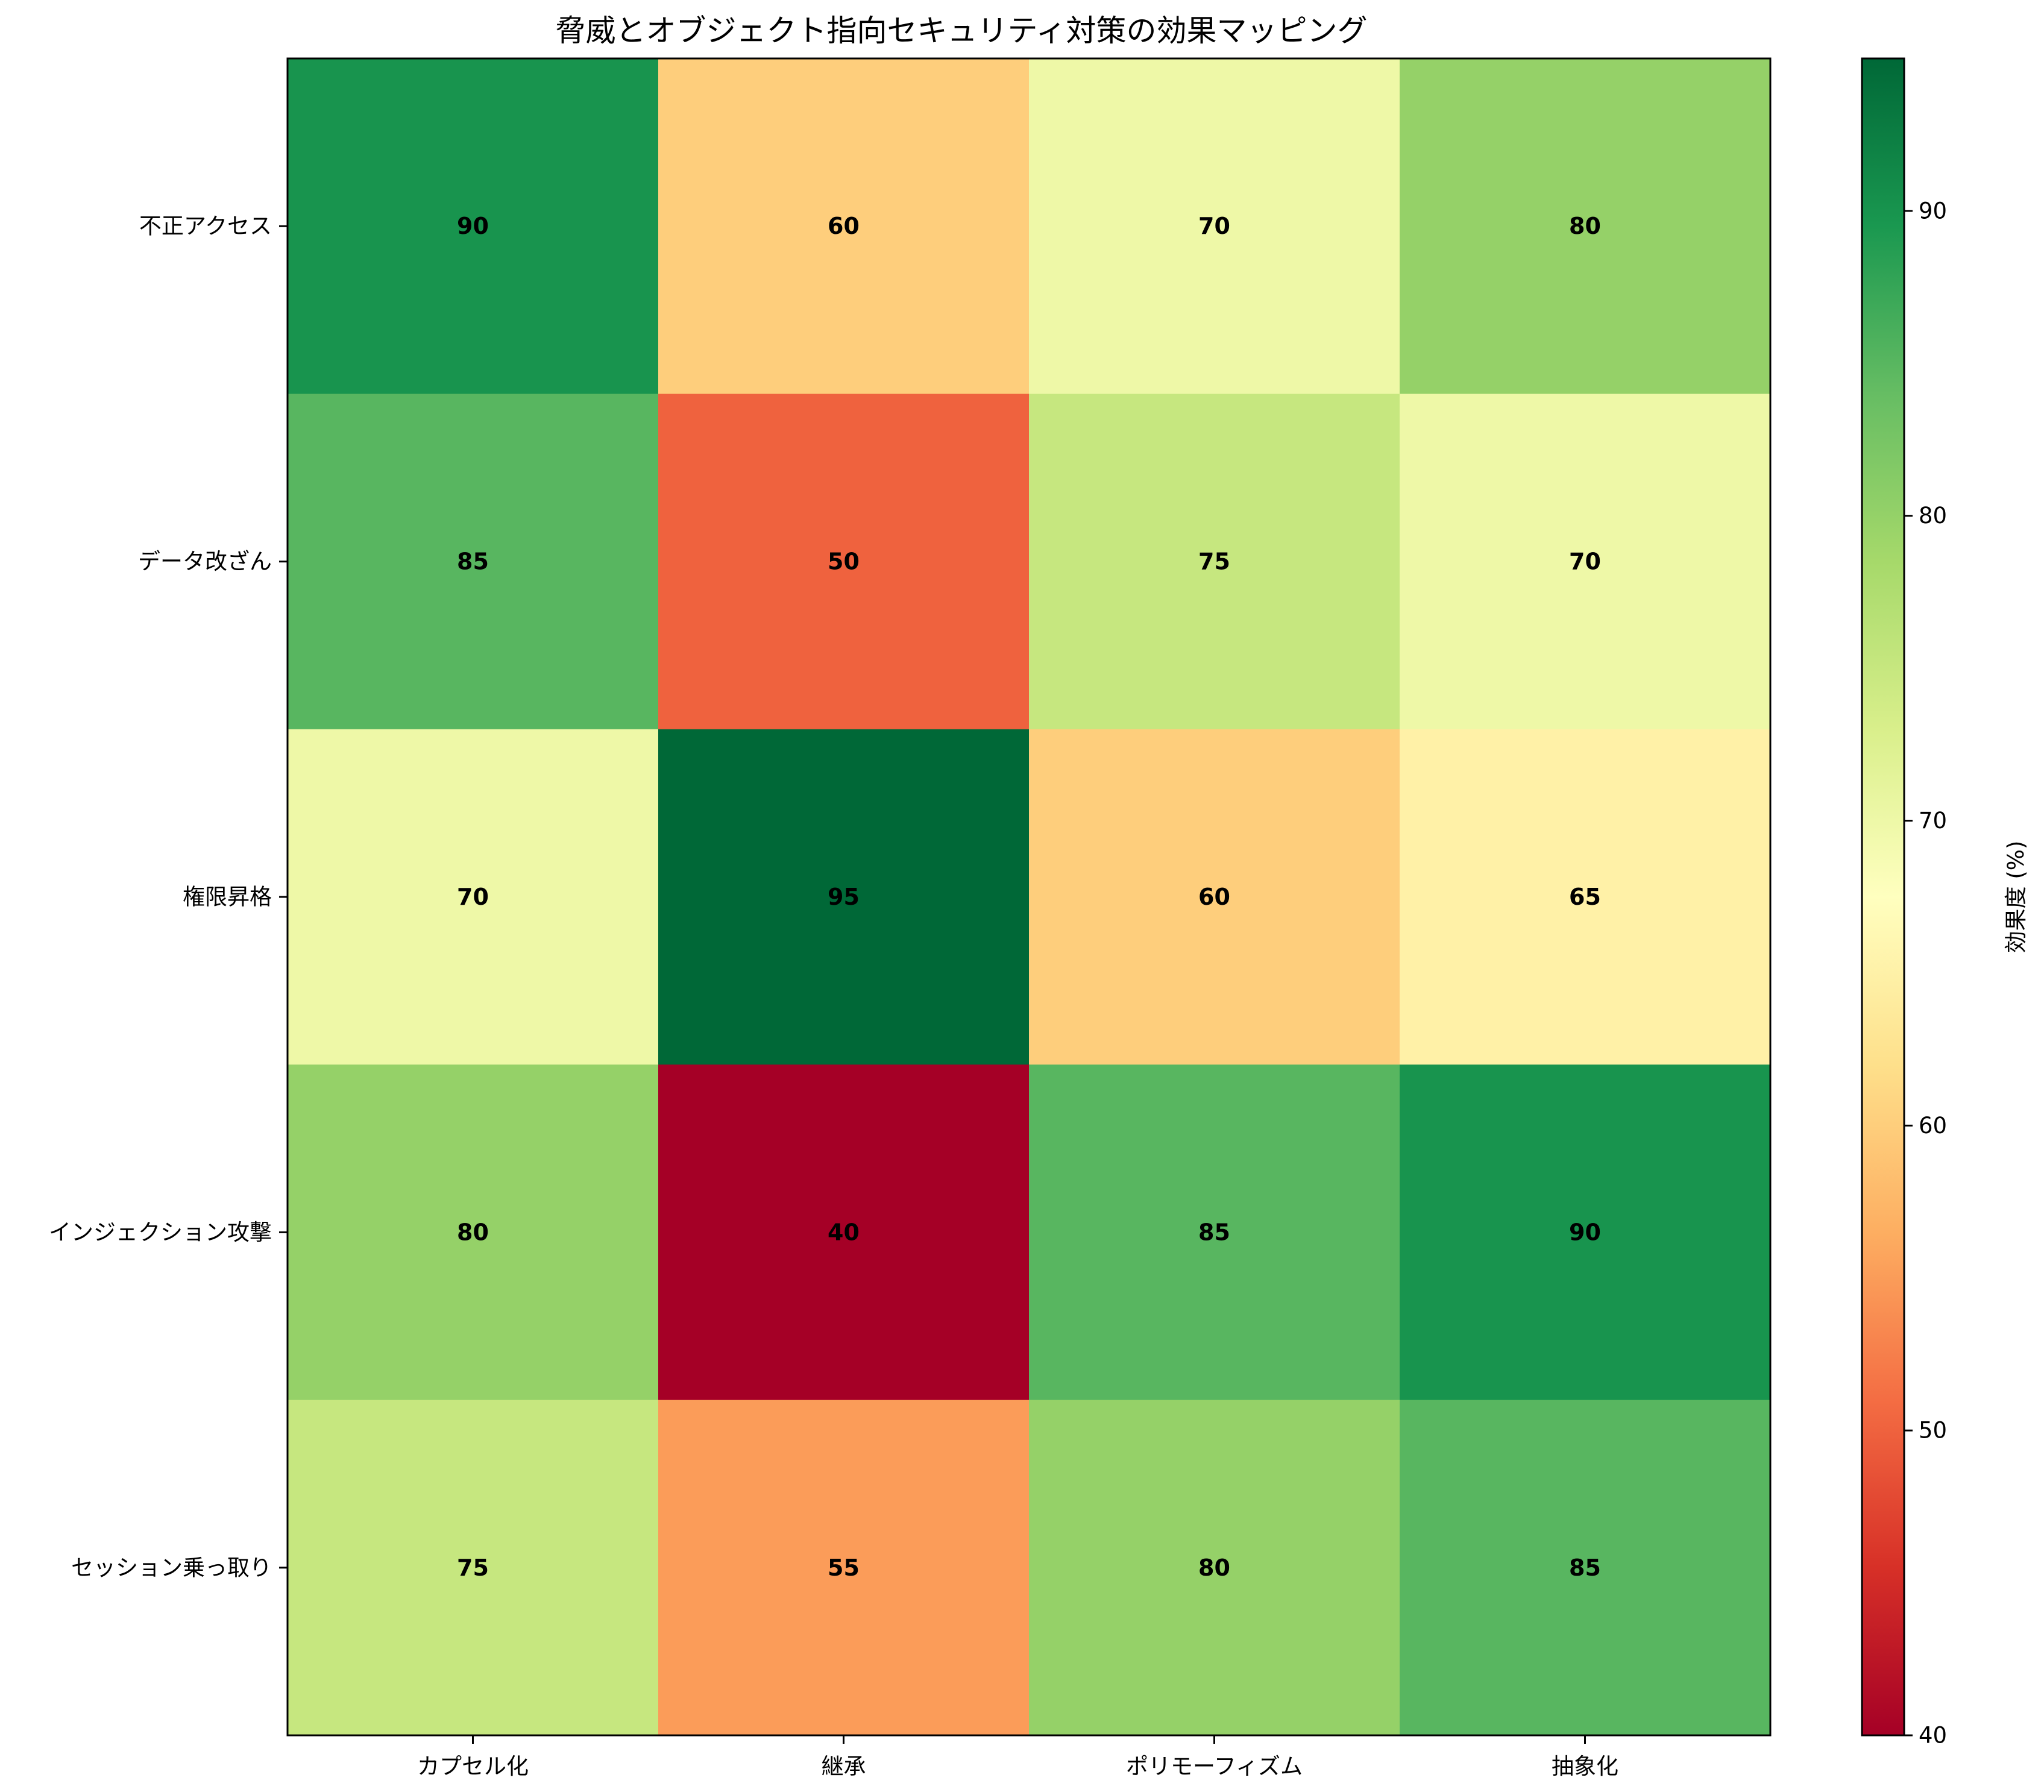 Image resolution: width=2044 pixels, height=1792 pixels. Describe the element at coordinates (1933, 516) in the screenshot. I see `colorbar-tick-label: 80` at that location.